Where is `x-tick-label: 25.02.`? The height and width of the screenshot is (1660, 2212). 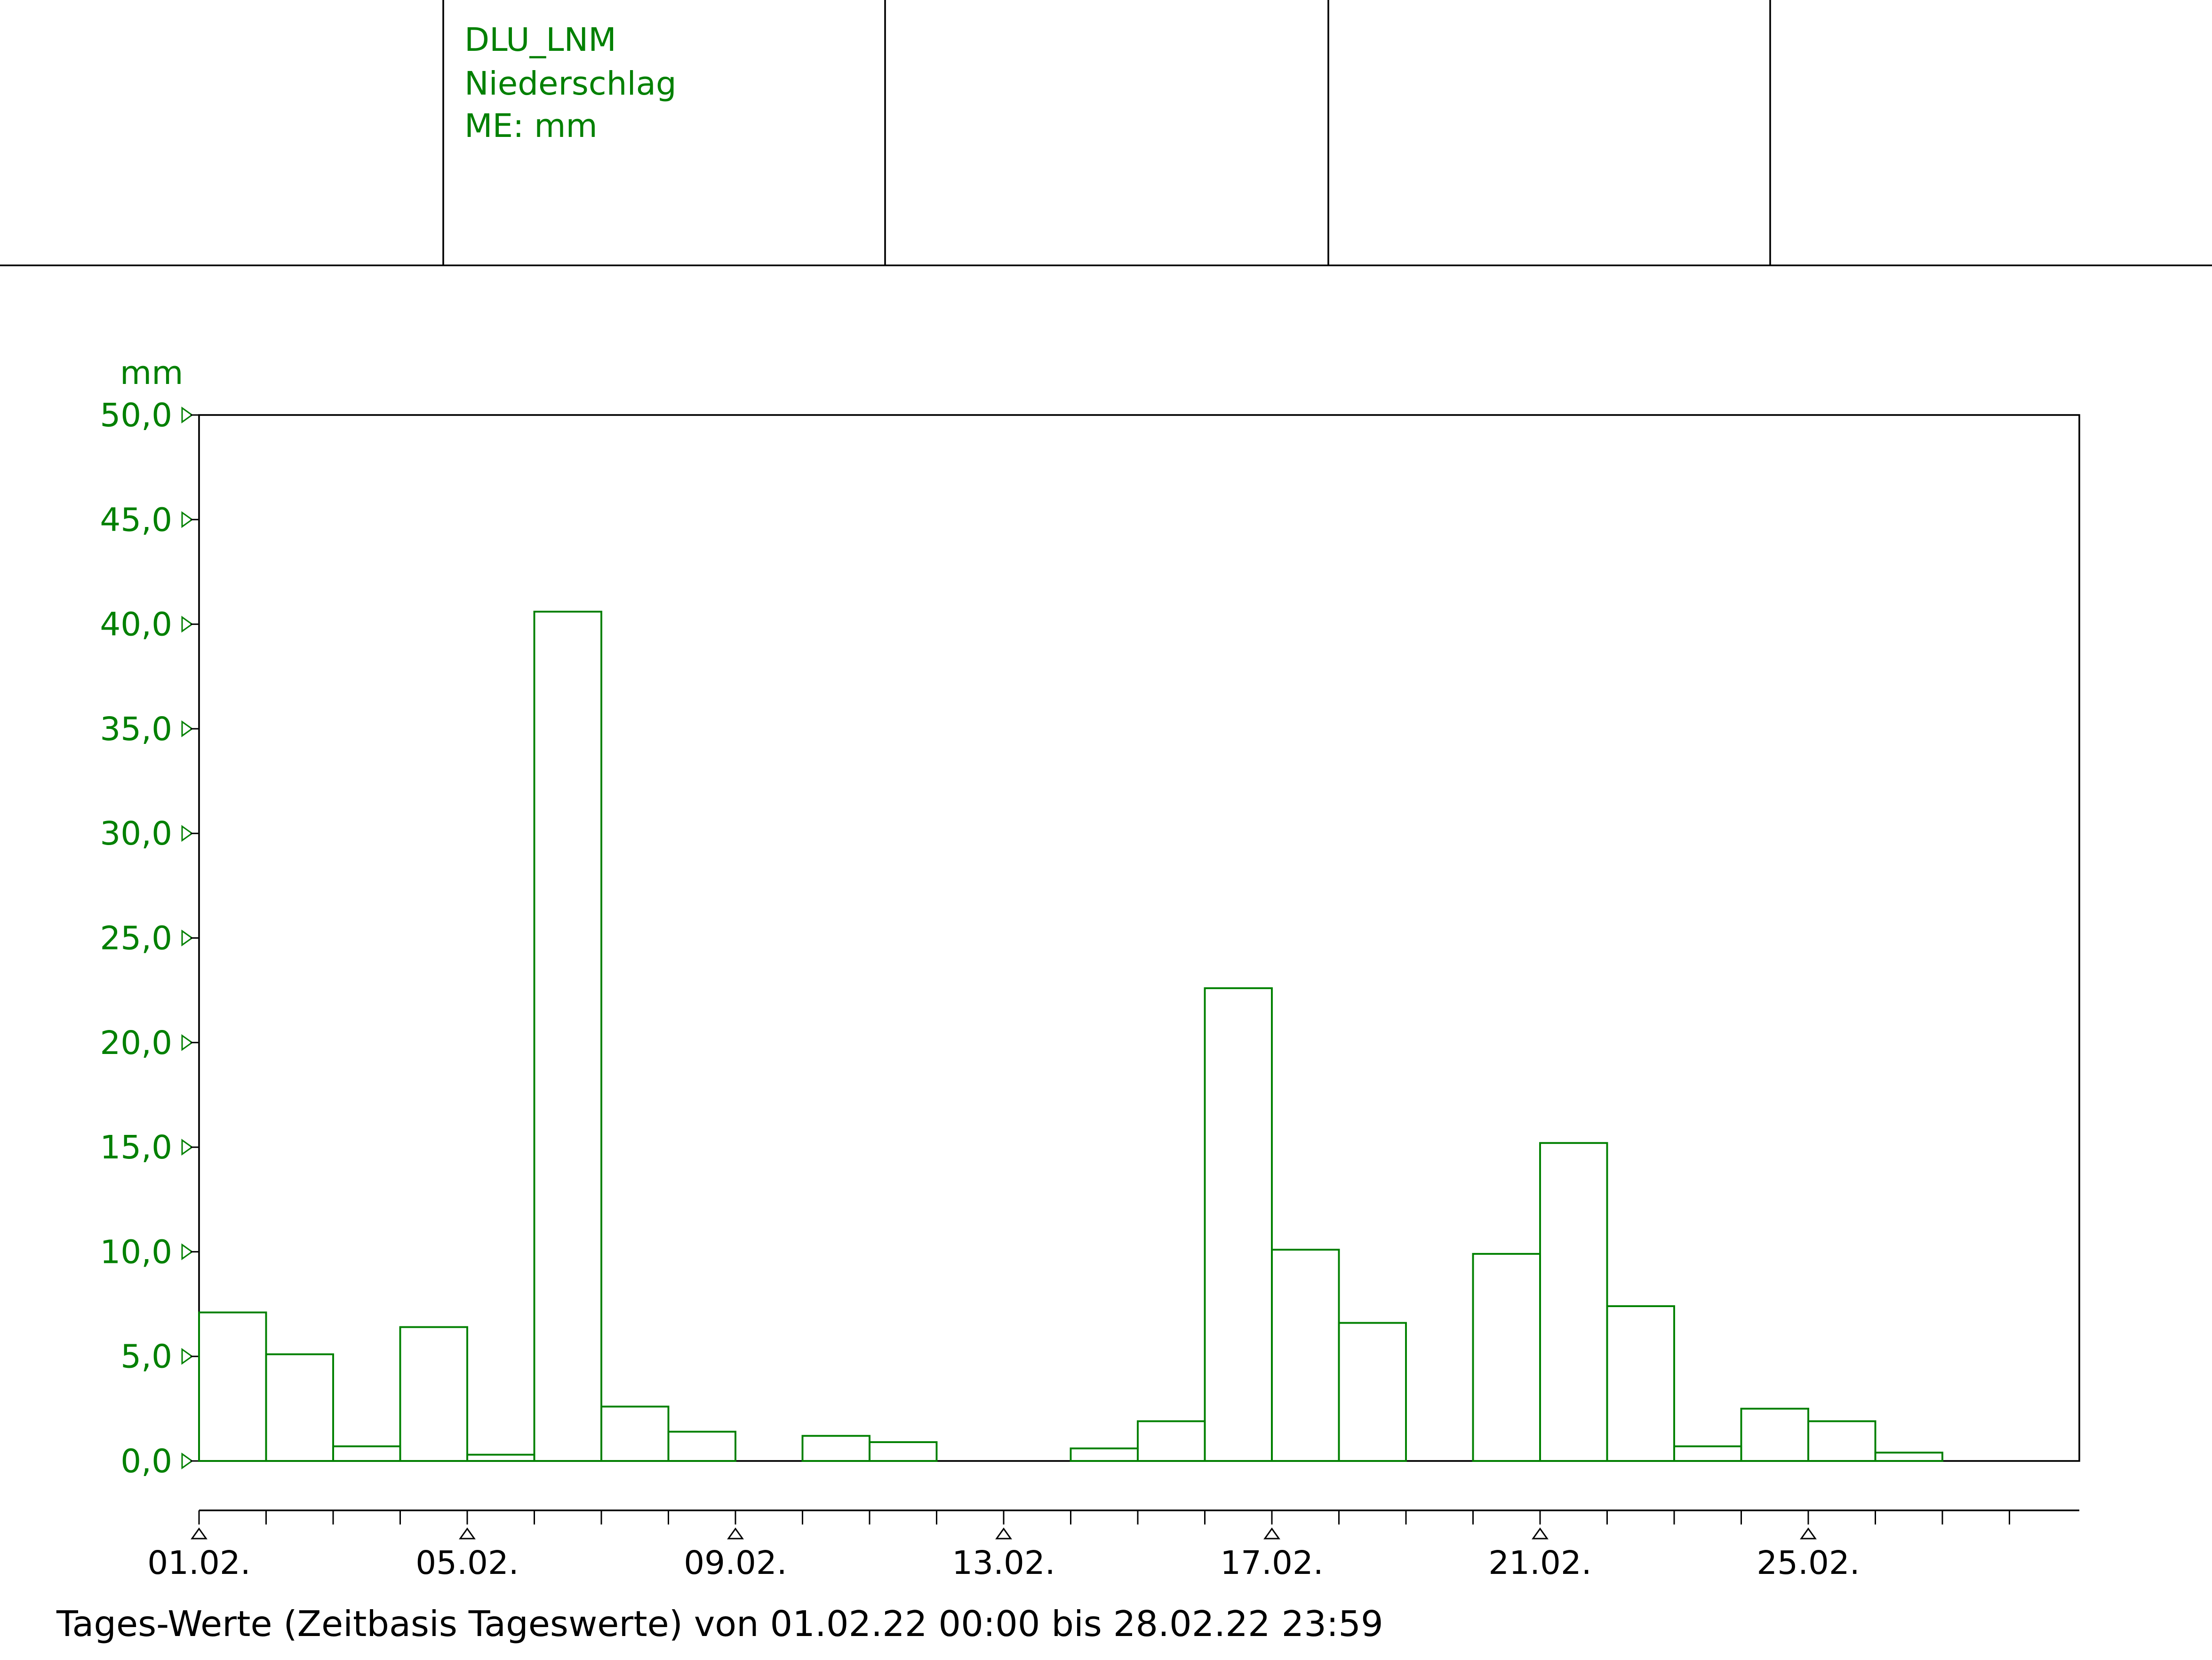 x-tick-label: 25.02. is located at coordinates (1809, 1563).